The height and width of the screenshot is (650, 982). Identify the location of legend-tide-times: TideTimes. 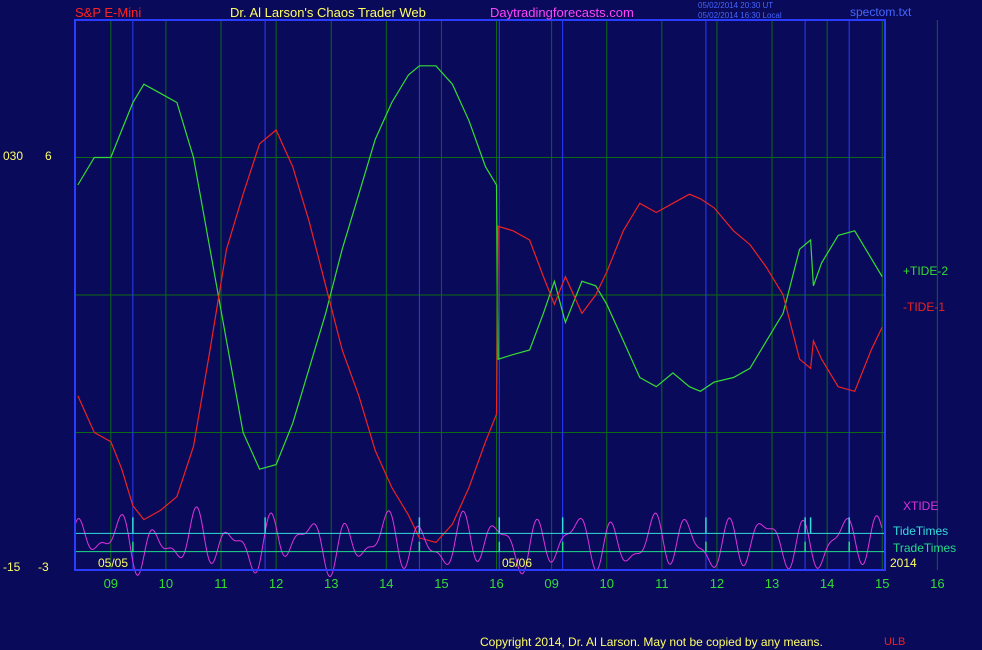
(921, 531).